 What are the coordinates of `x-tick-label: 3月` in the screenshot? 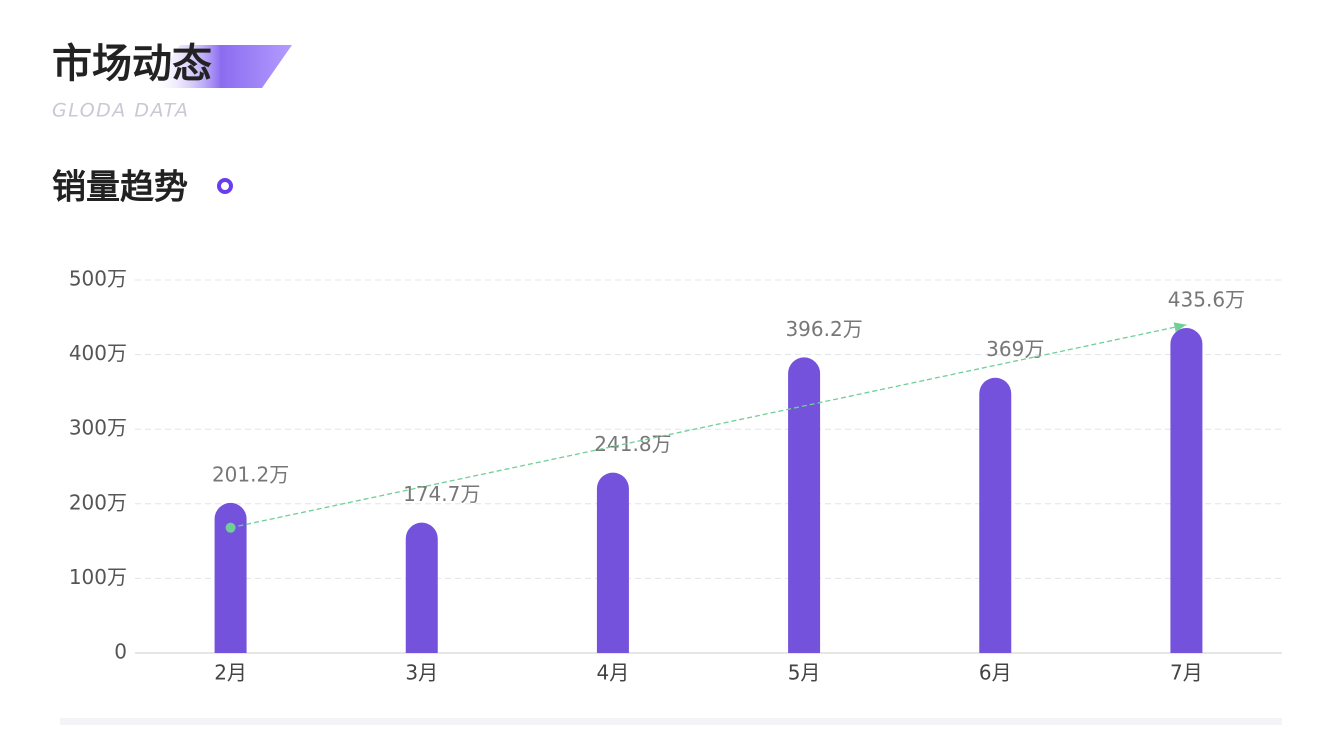 It's located at (421, 673).